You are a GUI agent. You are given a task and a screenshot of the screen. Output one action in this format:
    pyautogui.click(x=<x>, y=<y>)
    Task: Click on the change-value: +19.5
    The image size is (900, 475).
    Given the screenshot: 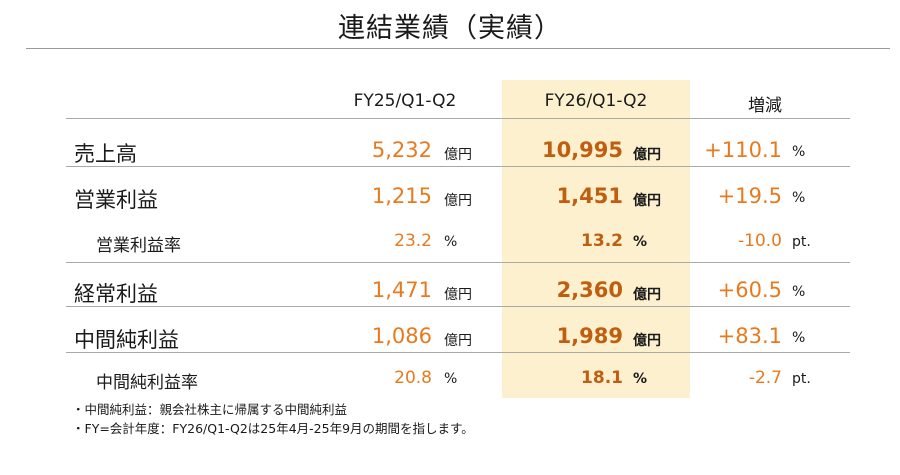 What is the action you would take?
    pyautogui.click(x=749, y=196)
    